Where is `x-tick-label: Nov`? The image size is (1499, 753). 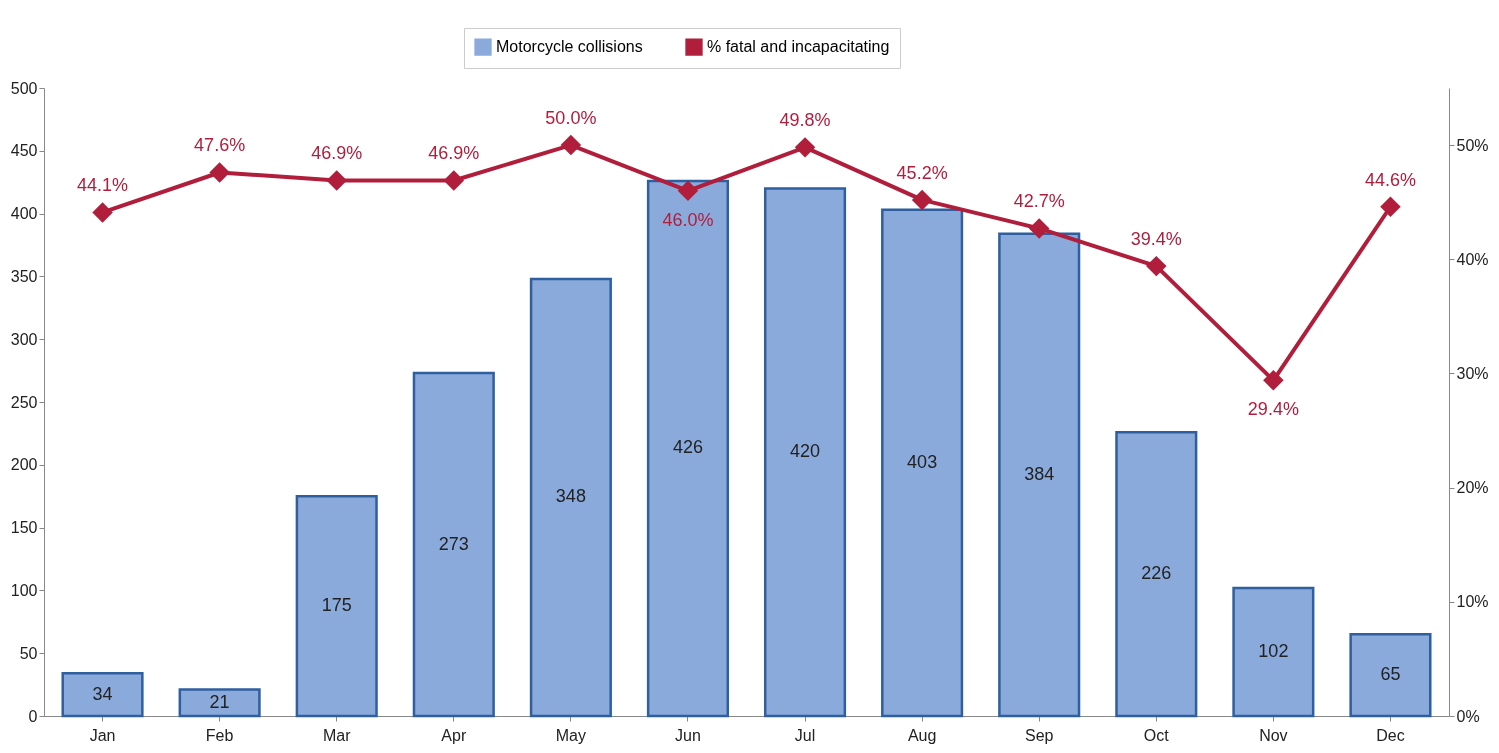
x-tick-label: Nov is located at coordinates (1273, 735).